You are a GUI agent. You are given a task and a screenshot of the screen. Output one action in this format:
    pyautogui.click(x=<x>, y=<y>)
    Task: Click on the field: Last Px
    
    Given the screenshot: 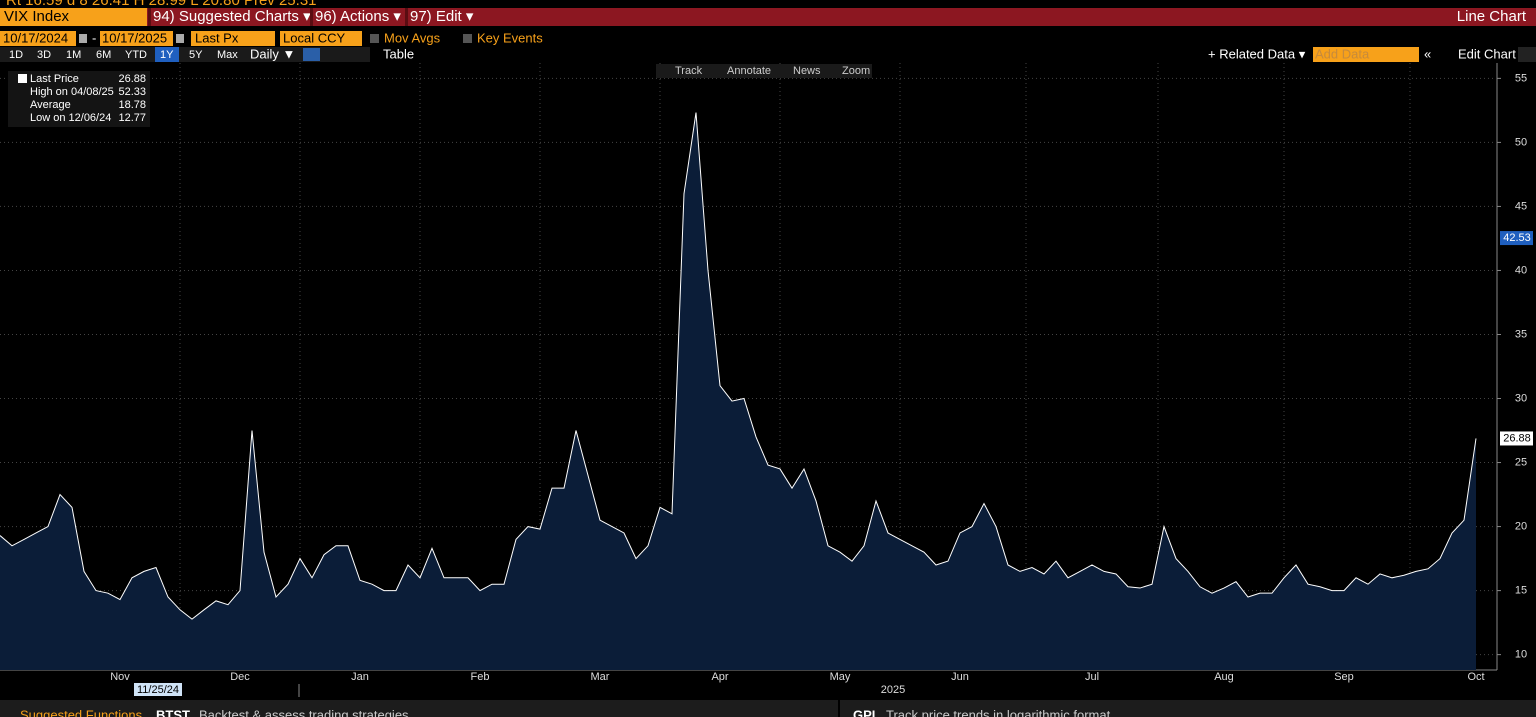 What is the action you would take?
    pyautogui.click(x=217, y=37)
    